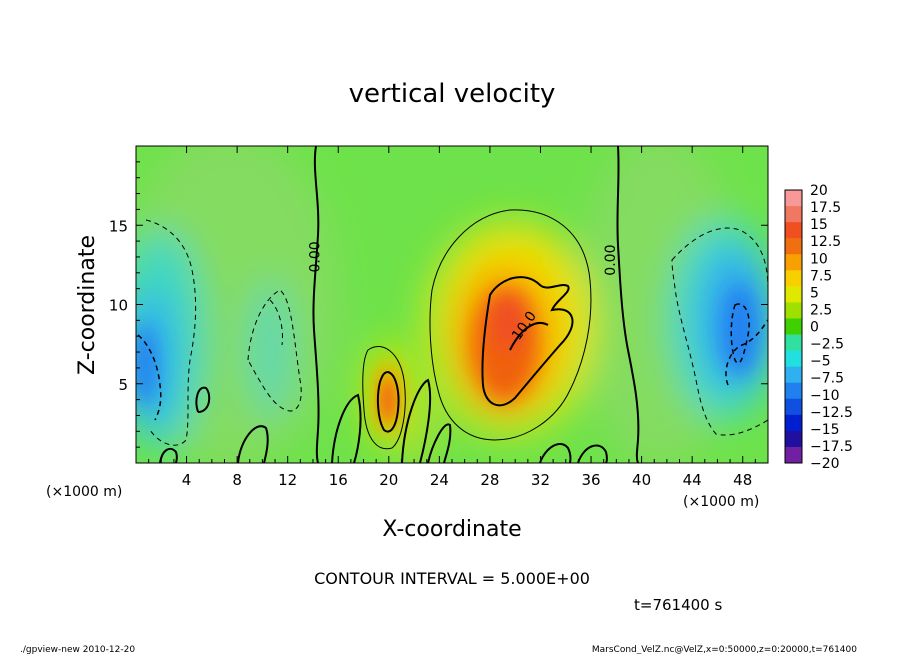 The width and height of the screenshot is (904, 654). I want to click on x-unit-right: (×1000 m), so click(721, 502).